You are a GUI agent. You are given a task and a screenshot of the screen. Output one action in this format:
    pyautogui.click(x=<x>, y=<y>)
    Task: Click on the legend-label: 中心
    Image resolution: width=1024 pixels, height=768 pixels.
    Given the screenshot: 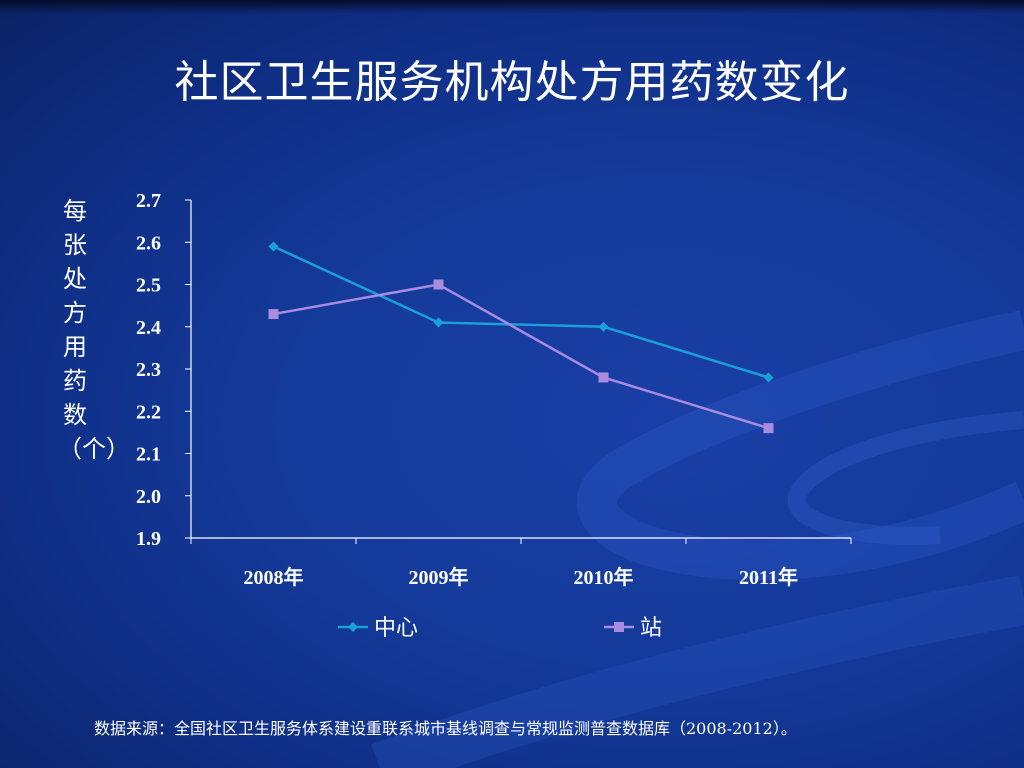 What is the action you would take?
    pyautogui.click(x=396, y=628)
    